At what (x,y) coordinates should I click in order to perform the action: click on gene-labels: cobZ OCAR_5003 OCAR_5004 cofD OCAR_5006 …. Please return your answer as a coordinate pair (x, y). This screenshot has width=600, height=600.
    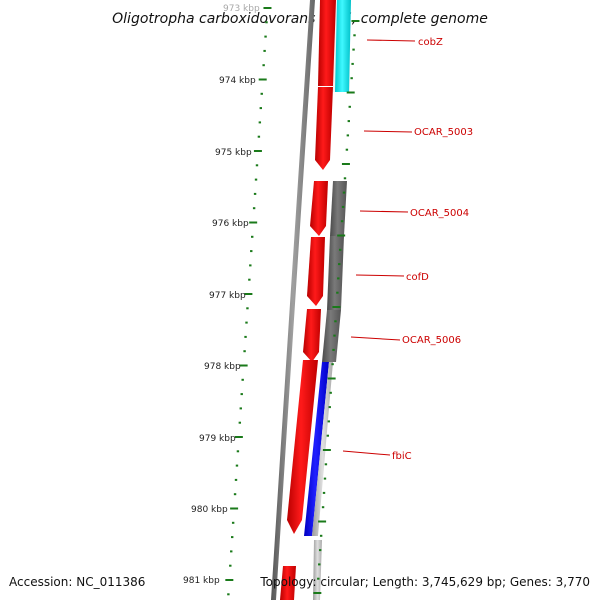
    Looking at the image, I should click on (432, 249).